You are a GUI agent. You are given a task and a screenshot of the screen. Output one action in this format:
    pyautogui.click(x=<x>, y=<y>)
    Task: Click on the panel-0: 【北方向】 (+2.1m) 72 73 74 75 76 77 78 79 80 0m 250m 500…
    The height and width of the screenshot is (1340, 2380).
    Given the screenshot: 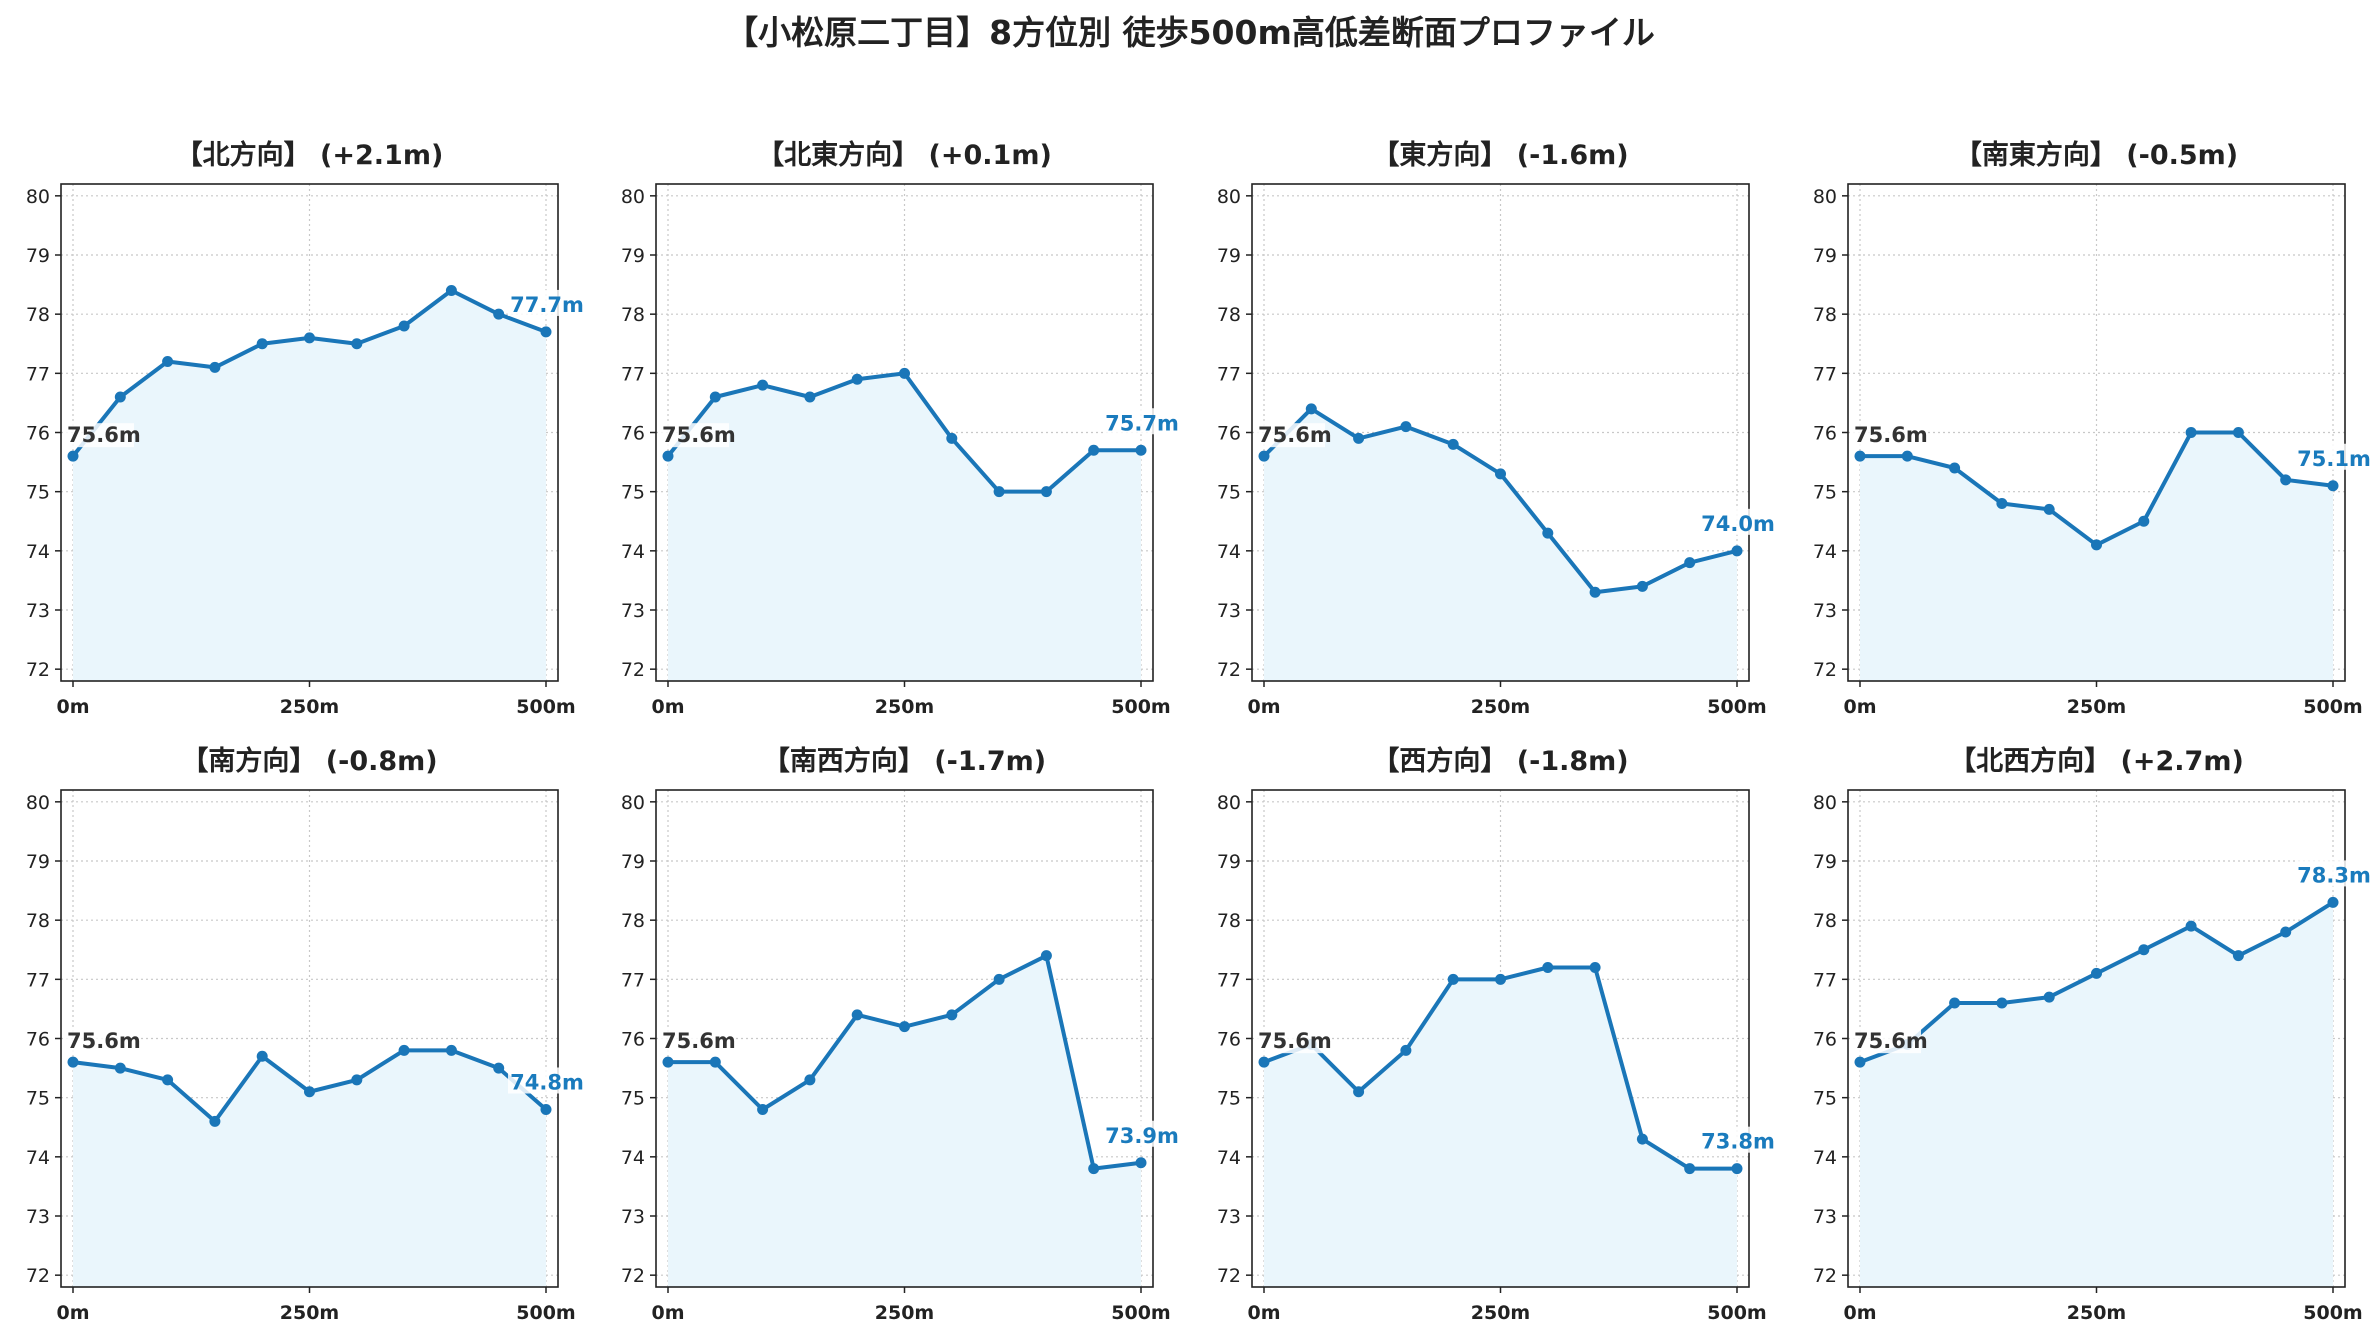 What is the action you would take?
    pyautogui.click(x=306, y=428)
    